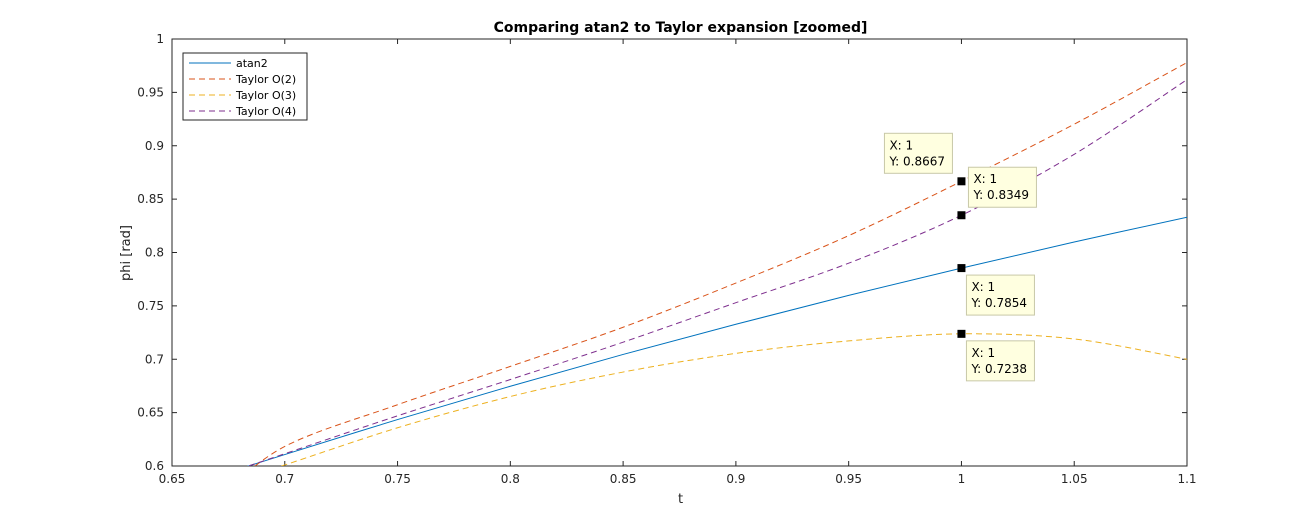 The height and width of the screenshot is (524, 1313). What do you see at coordinates (284, 479) in the screenshot?
I see `x-tick-label: 0.7` at bounding box center [284, 479].